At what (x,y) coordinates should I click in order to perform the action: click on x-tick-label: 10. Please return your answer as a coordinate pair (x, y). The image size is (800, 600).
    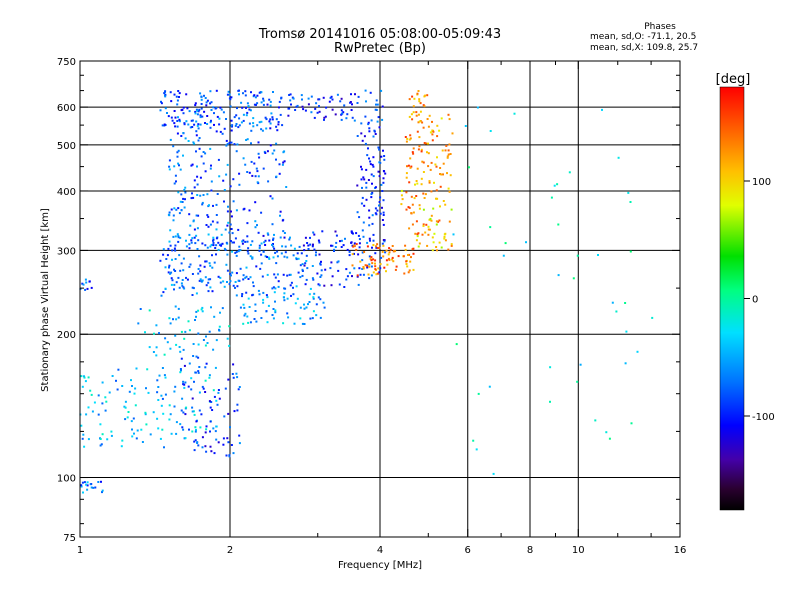
    Looking at the image, I should click on (578, 550).